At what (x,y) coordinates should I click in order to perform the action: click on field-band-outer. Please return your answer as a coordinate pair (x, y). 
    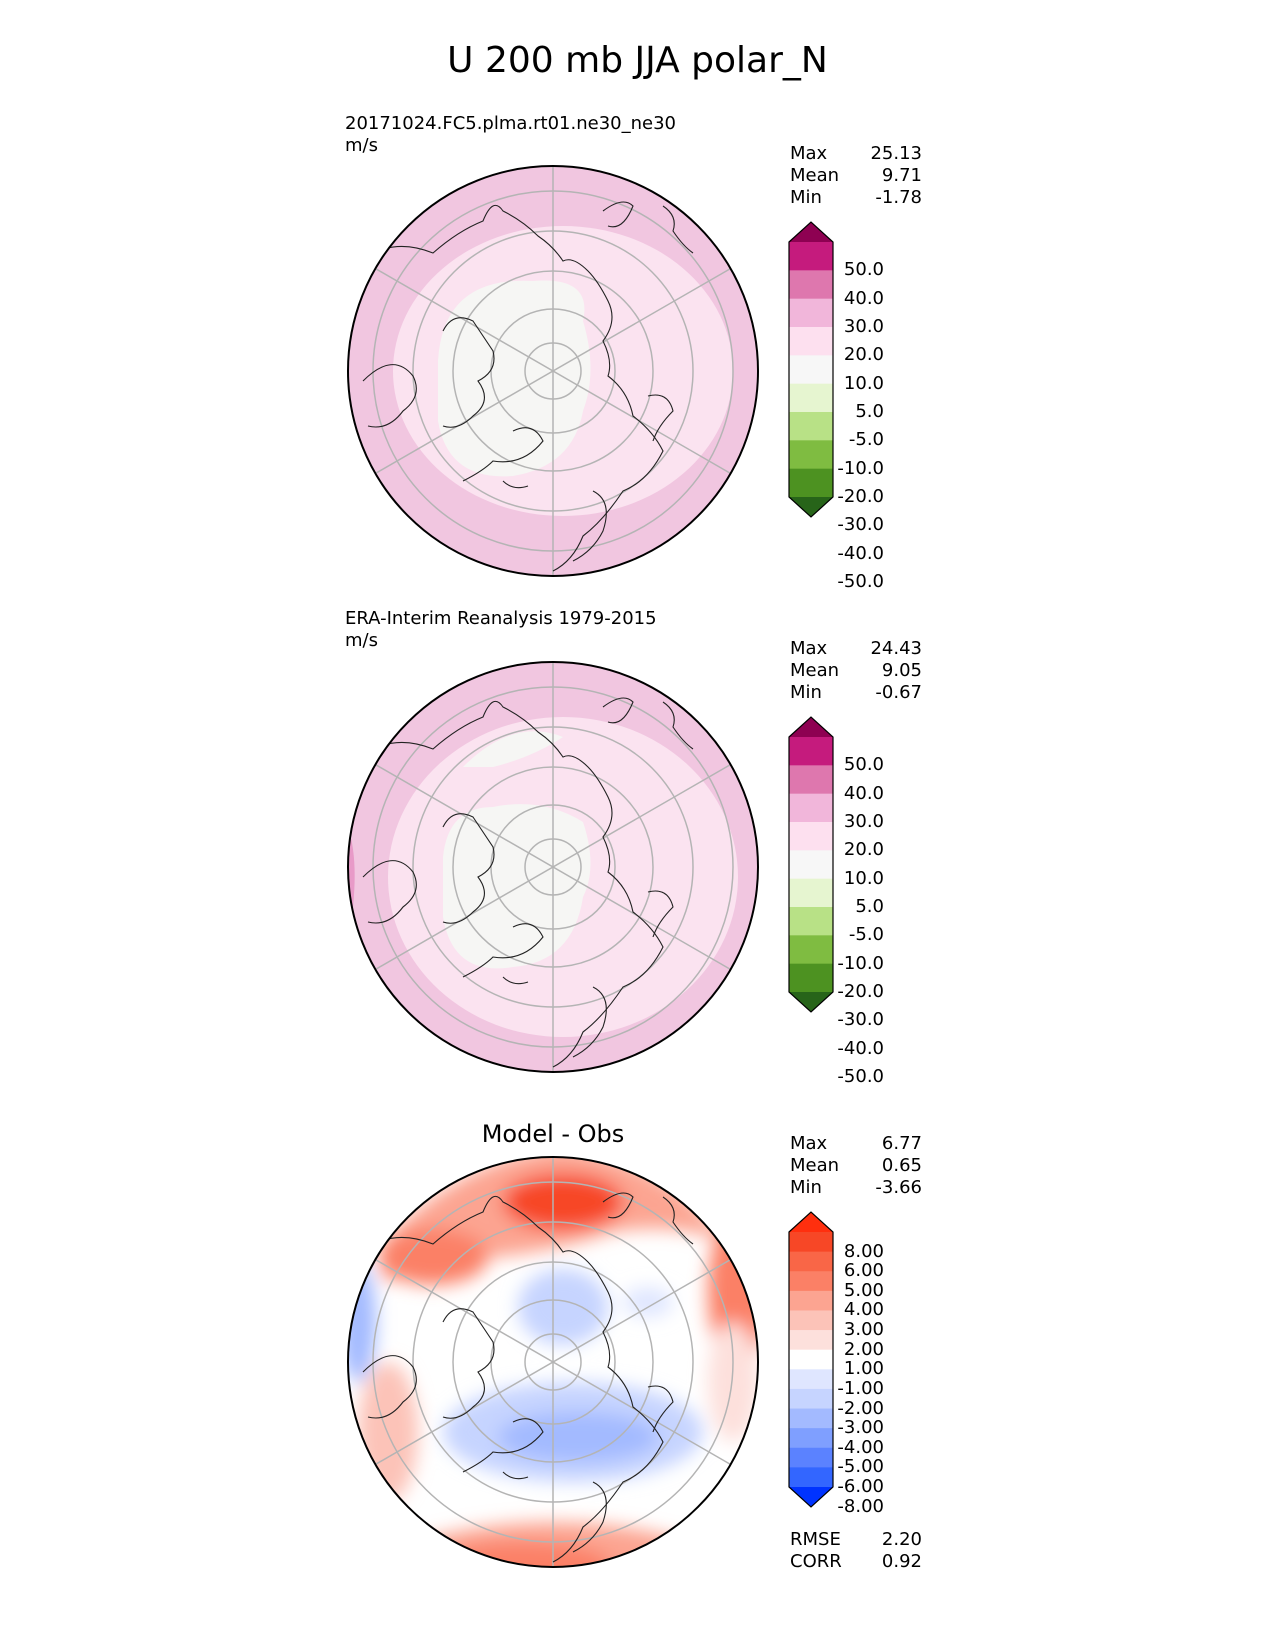
    Looking at the image, I should click on (351, 867).